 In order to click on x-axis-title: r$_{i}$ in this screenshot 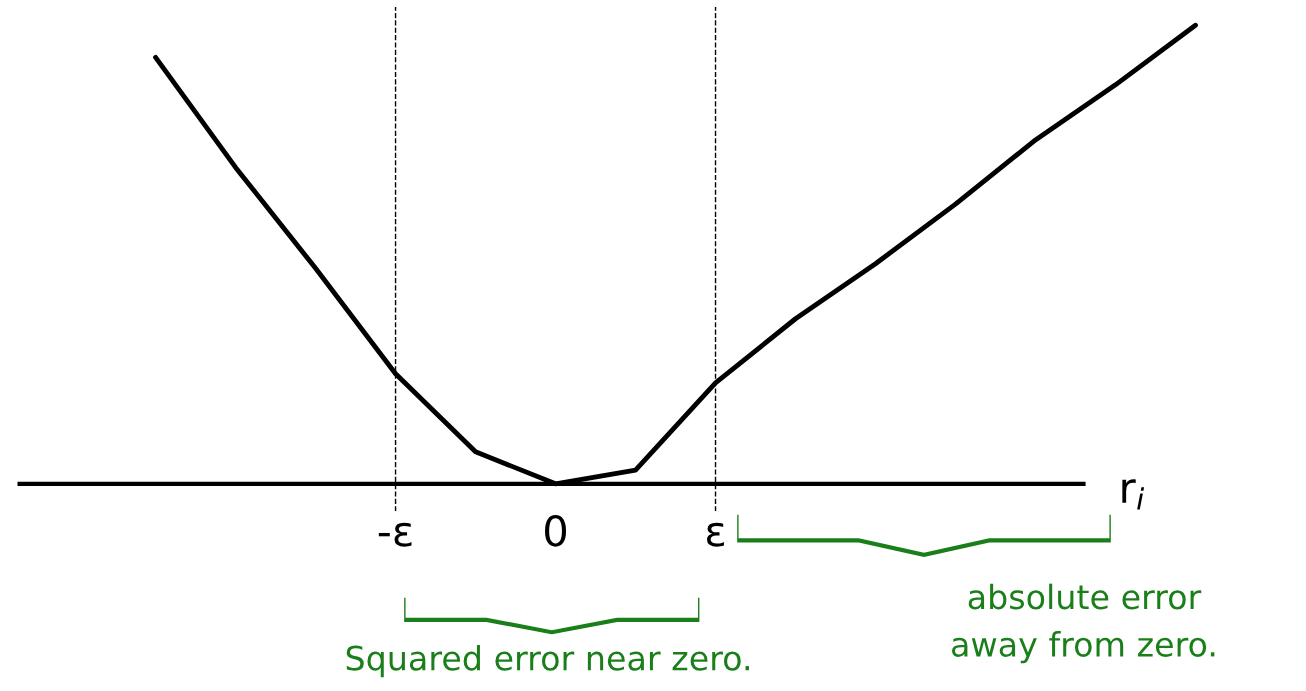, I will do `click(1133, 494)`.